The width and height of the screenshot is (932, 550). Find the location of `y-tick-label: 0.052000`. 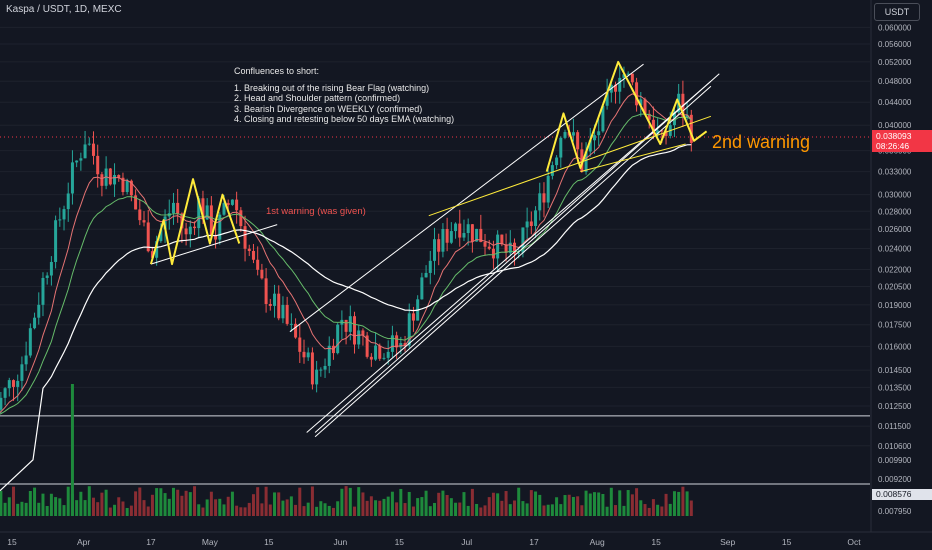

y-tick-label: 0.052000 is located at coordinates (895, 62).